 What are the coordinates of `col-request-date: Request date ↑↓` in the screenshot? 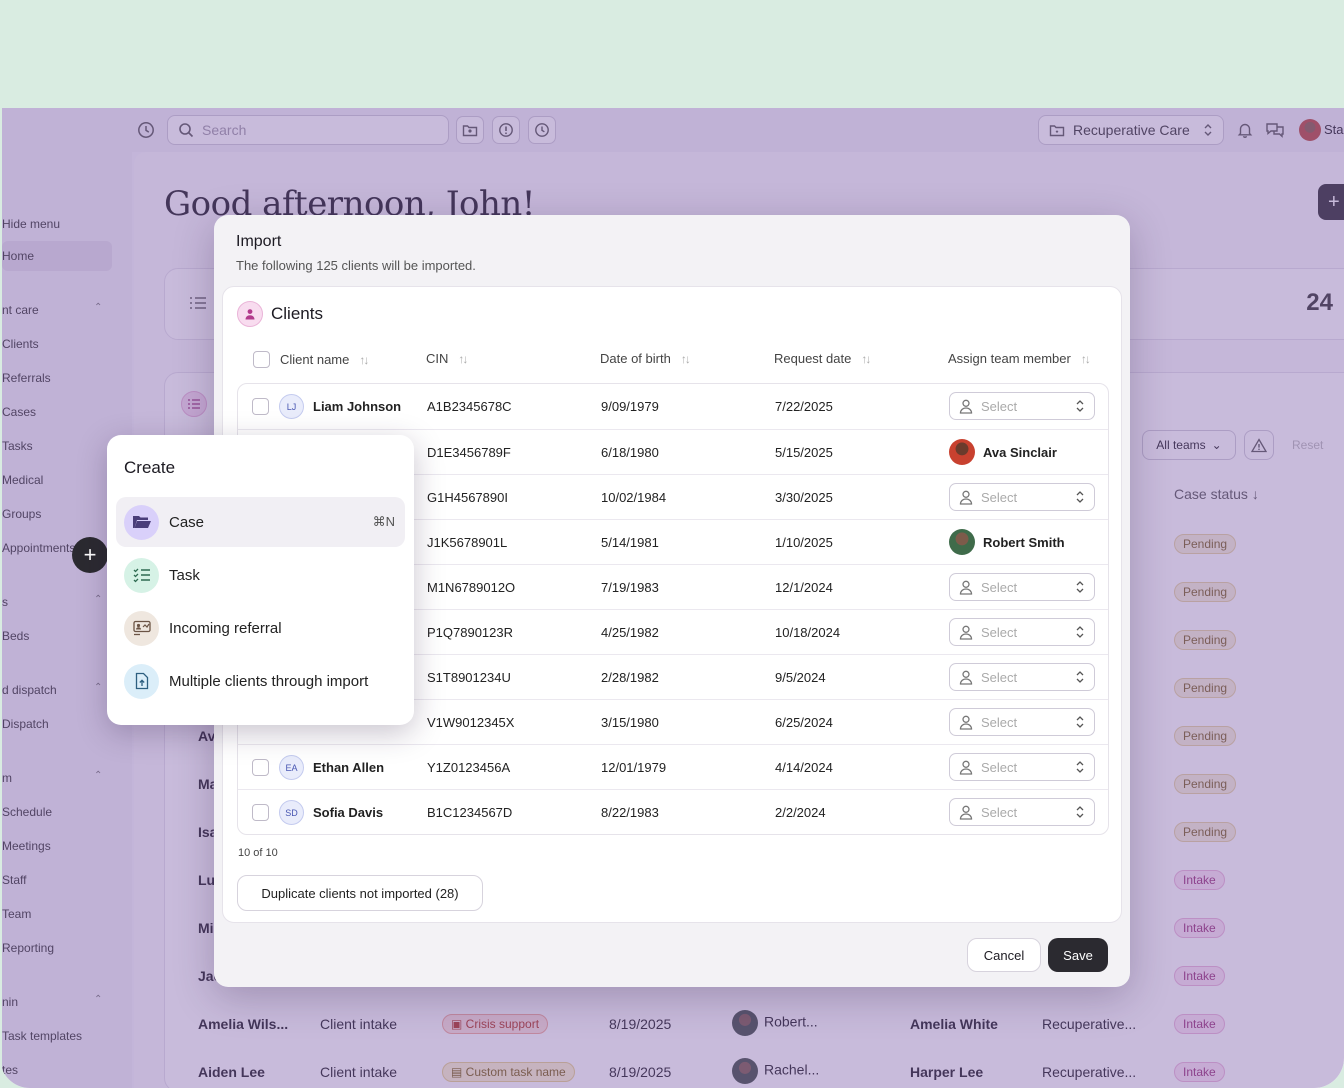 It's located at (822, 358).